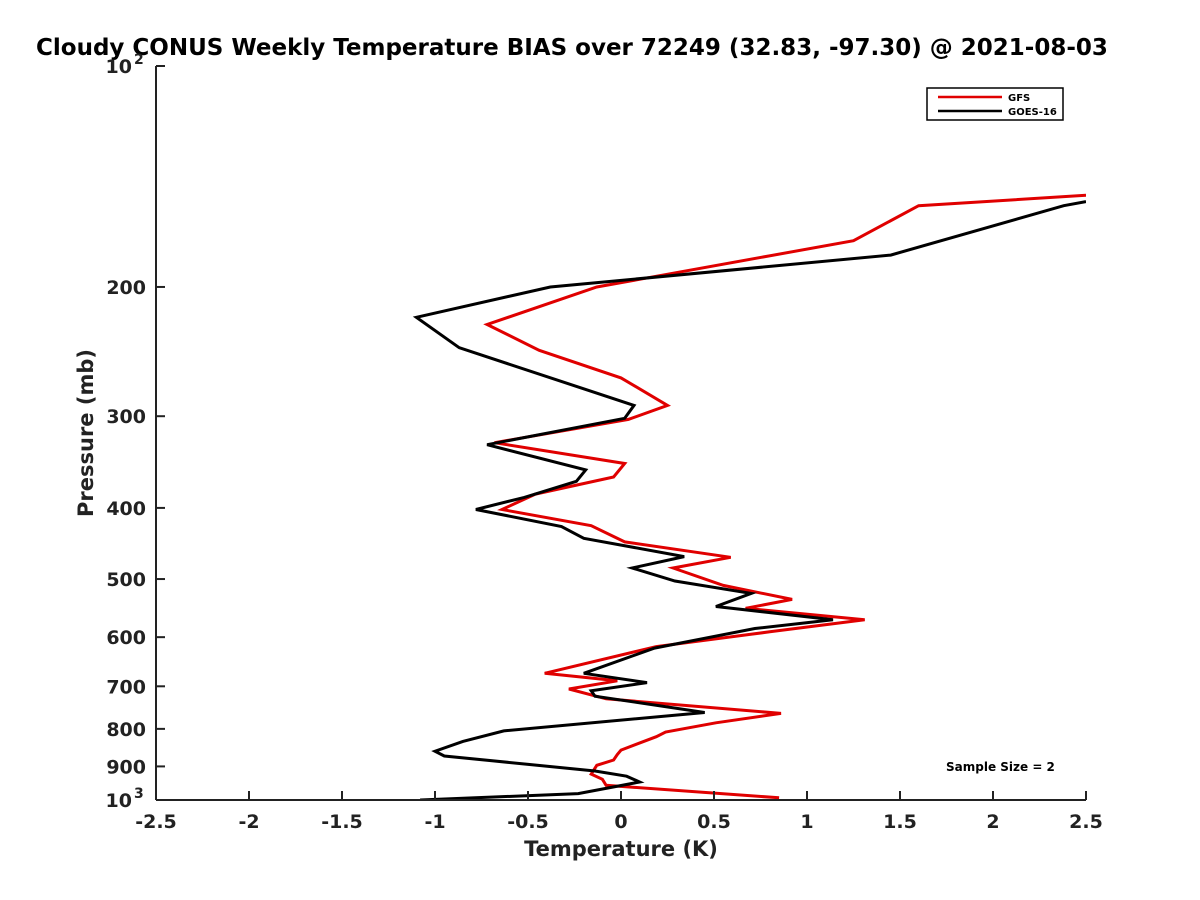 This screenshot has width=1200, height=900. Describe the element at coordinates (126, 730) in the screenshot. I see `y-tick-label: 800` at that location.